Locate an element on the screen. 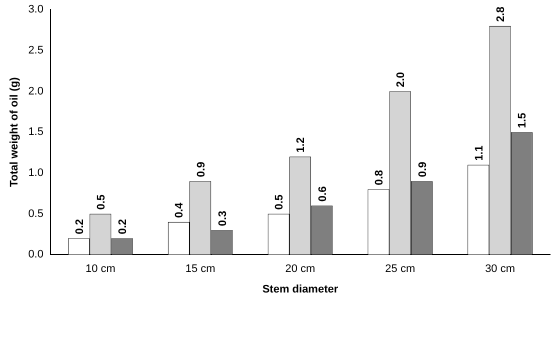 The image size is (554, 340). data-label: 2.8 is located at coordinates (501, 14).